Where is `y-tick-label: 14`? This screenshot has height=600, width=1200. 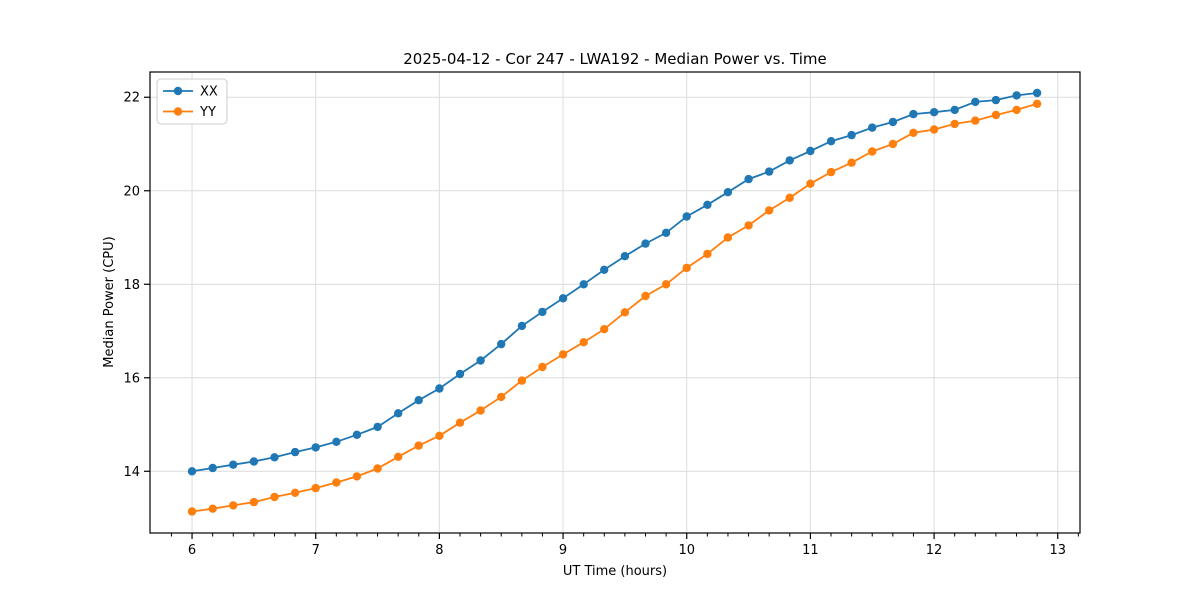
y-tick-label: 14 is located at coordinates (131, 472).